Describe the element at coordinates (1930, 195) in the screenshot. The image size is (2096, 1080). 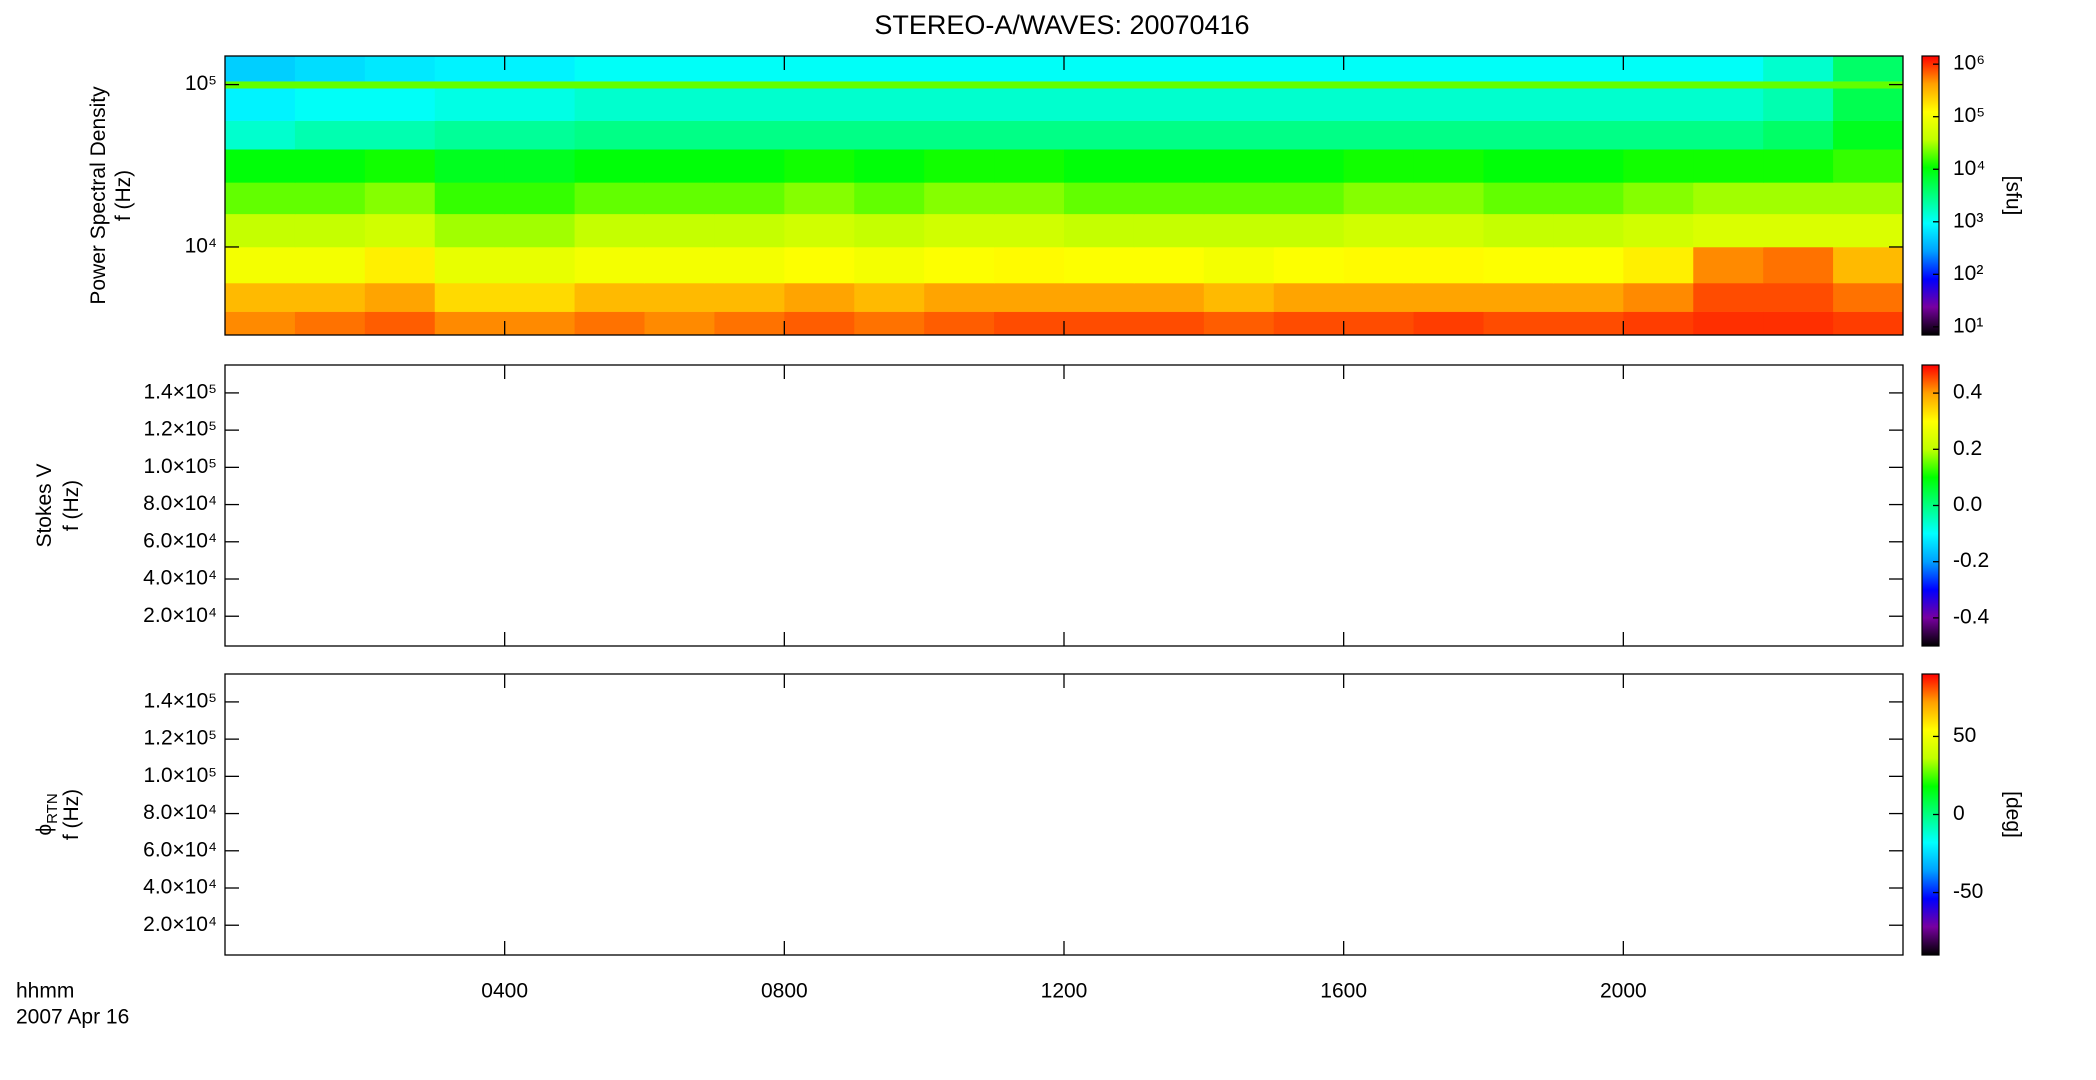
I see `colorbar` at that location.